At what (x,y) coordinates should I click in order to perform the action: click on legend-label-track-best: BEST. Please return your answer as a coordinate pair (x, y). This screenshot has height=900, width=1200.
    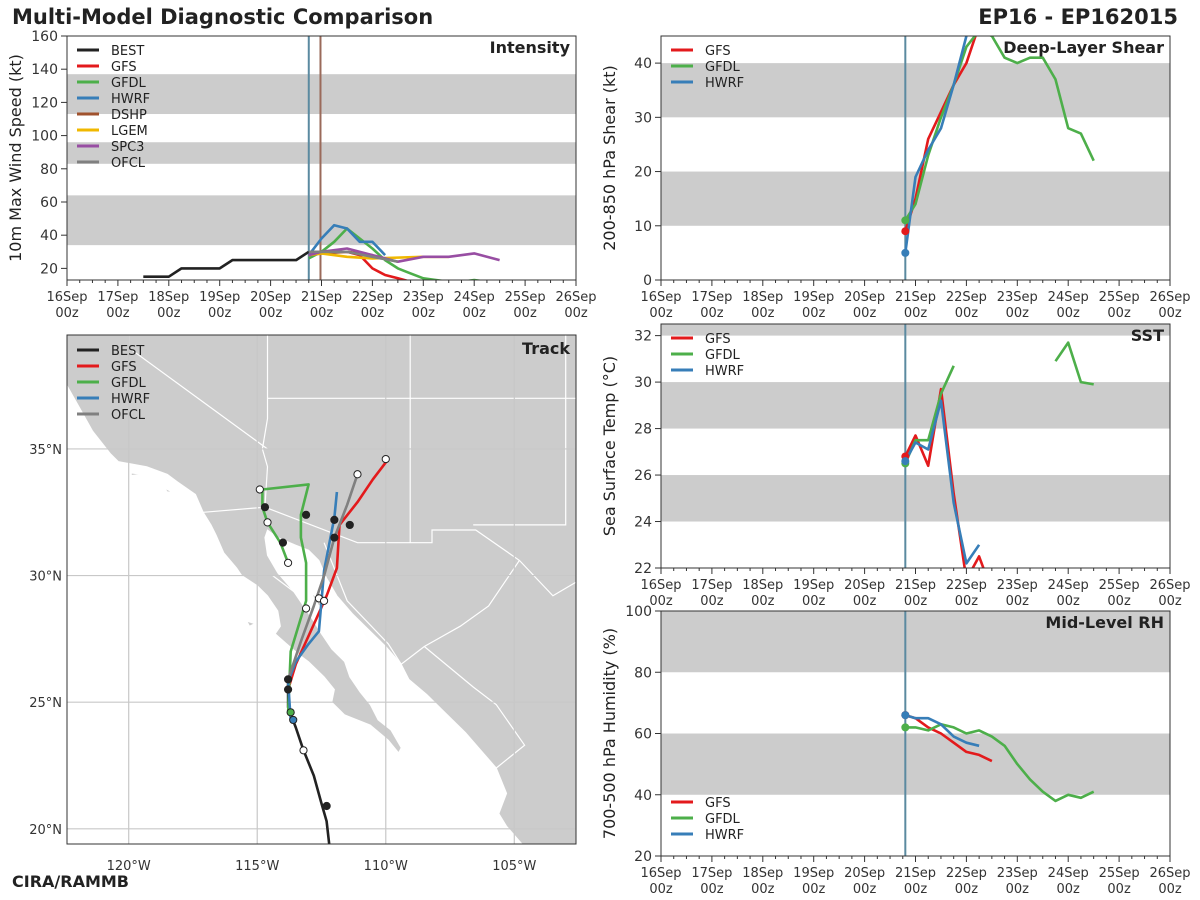
    Looking at the image, I should click on (127, 351).